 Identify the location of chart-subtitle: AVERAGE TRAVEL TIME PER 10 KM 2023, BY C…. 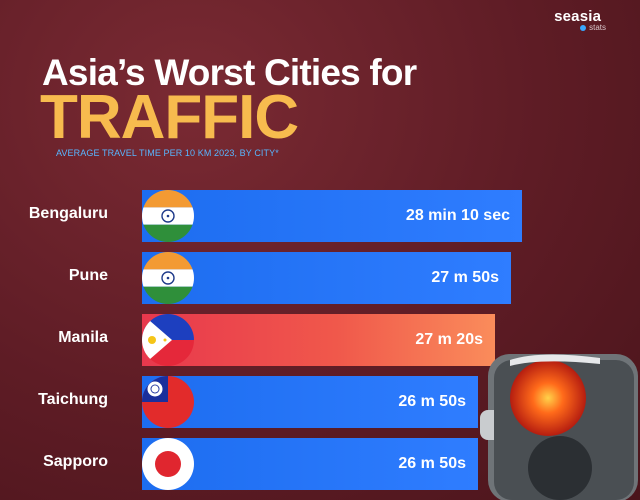
(167, 153).